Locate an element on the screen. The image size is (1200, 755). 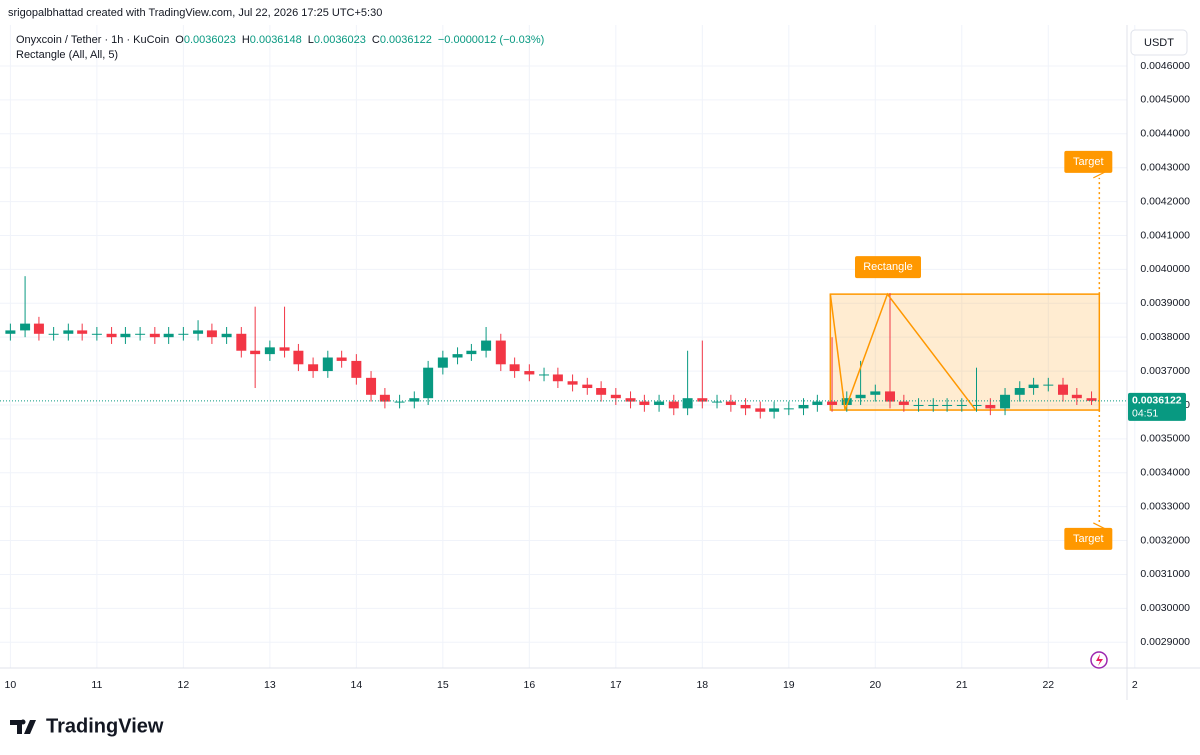
x-tick-label: 20 is located at coordinates (875, 685).